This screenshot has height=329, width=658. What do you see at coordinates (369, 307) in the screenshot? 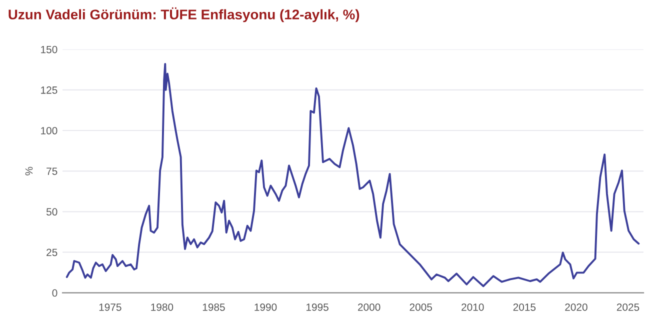
I see `x-tick-label: 2000` at bounding box center [369, 307].